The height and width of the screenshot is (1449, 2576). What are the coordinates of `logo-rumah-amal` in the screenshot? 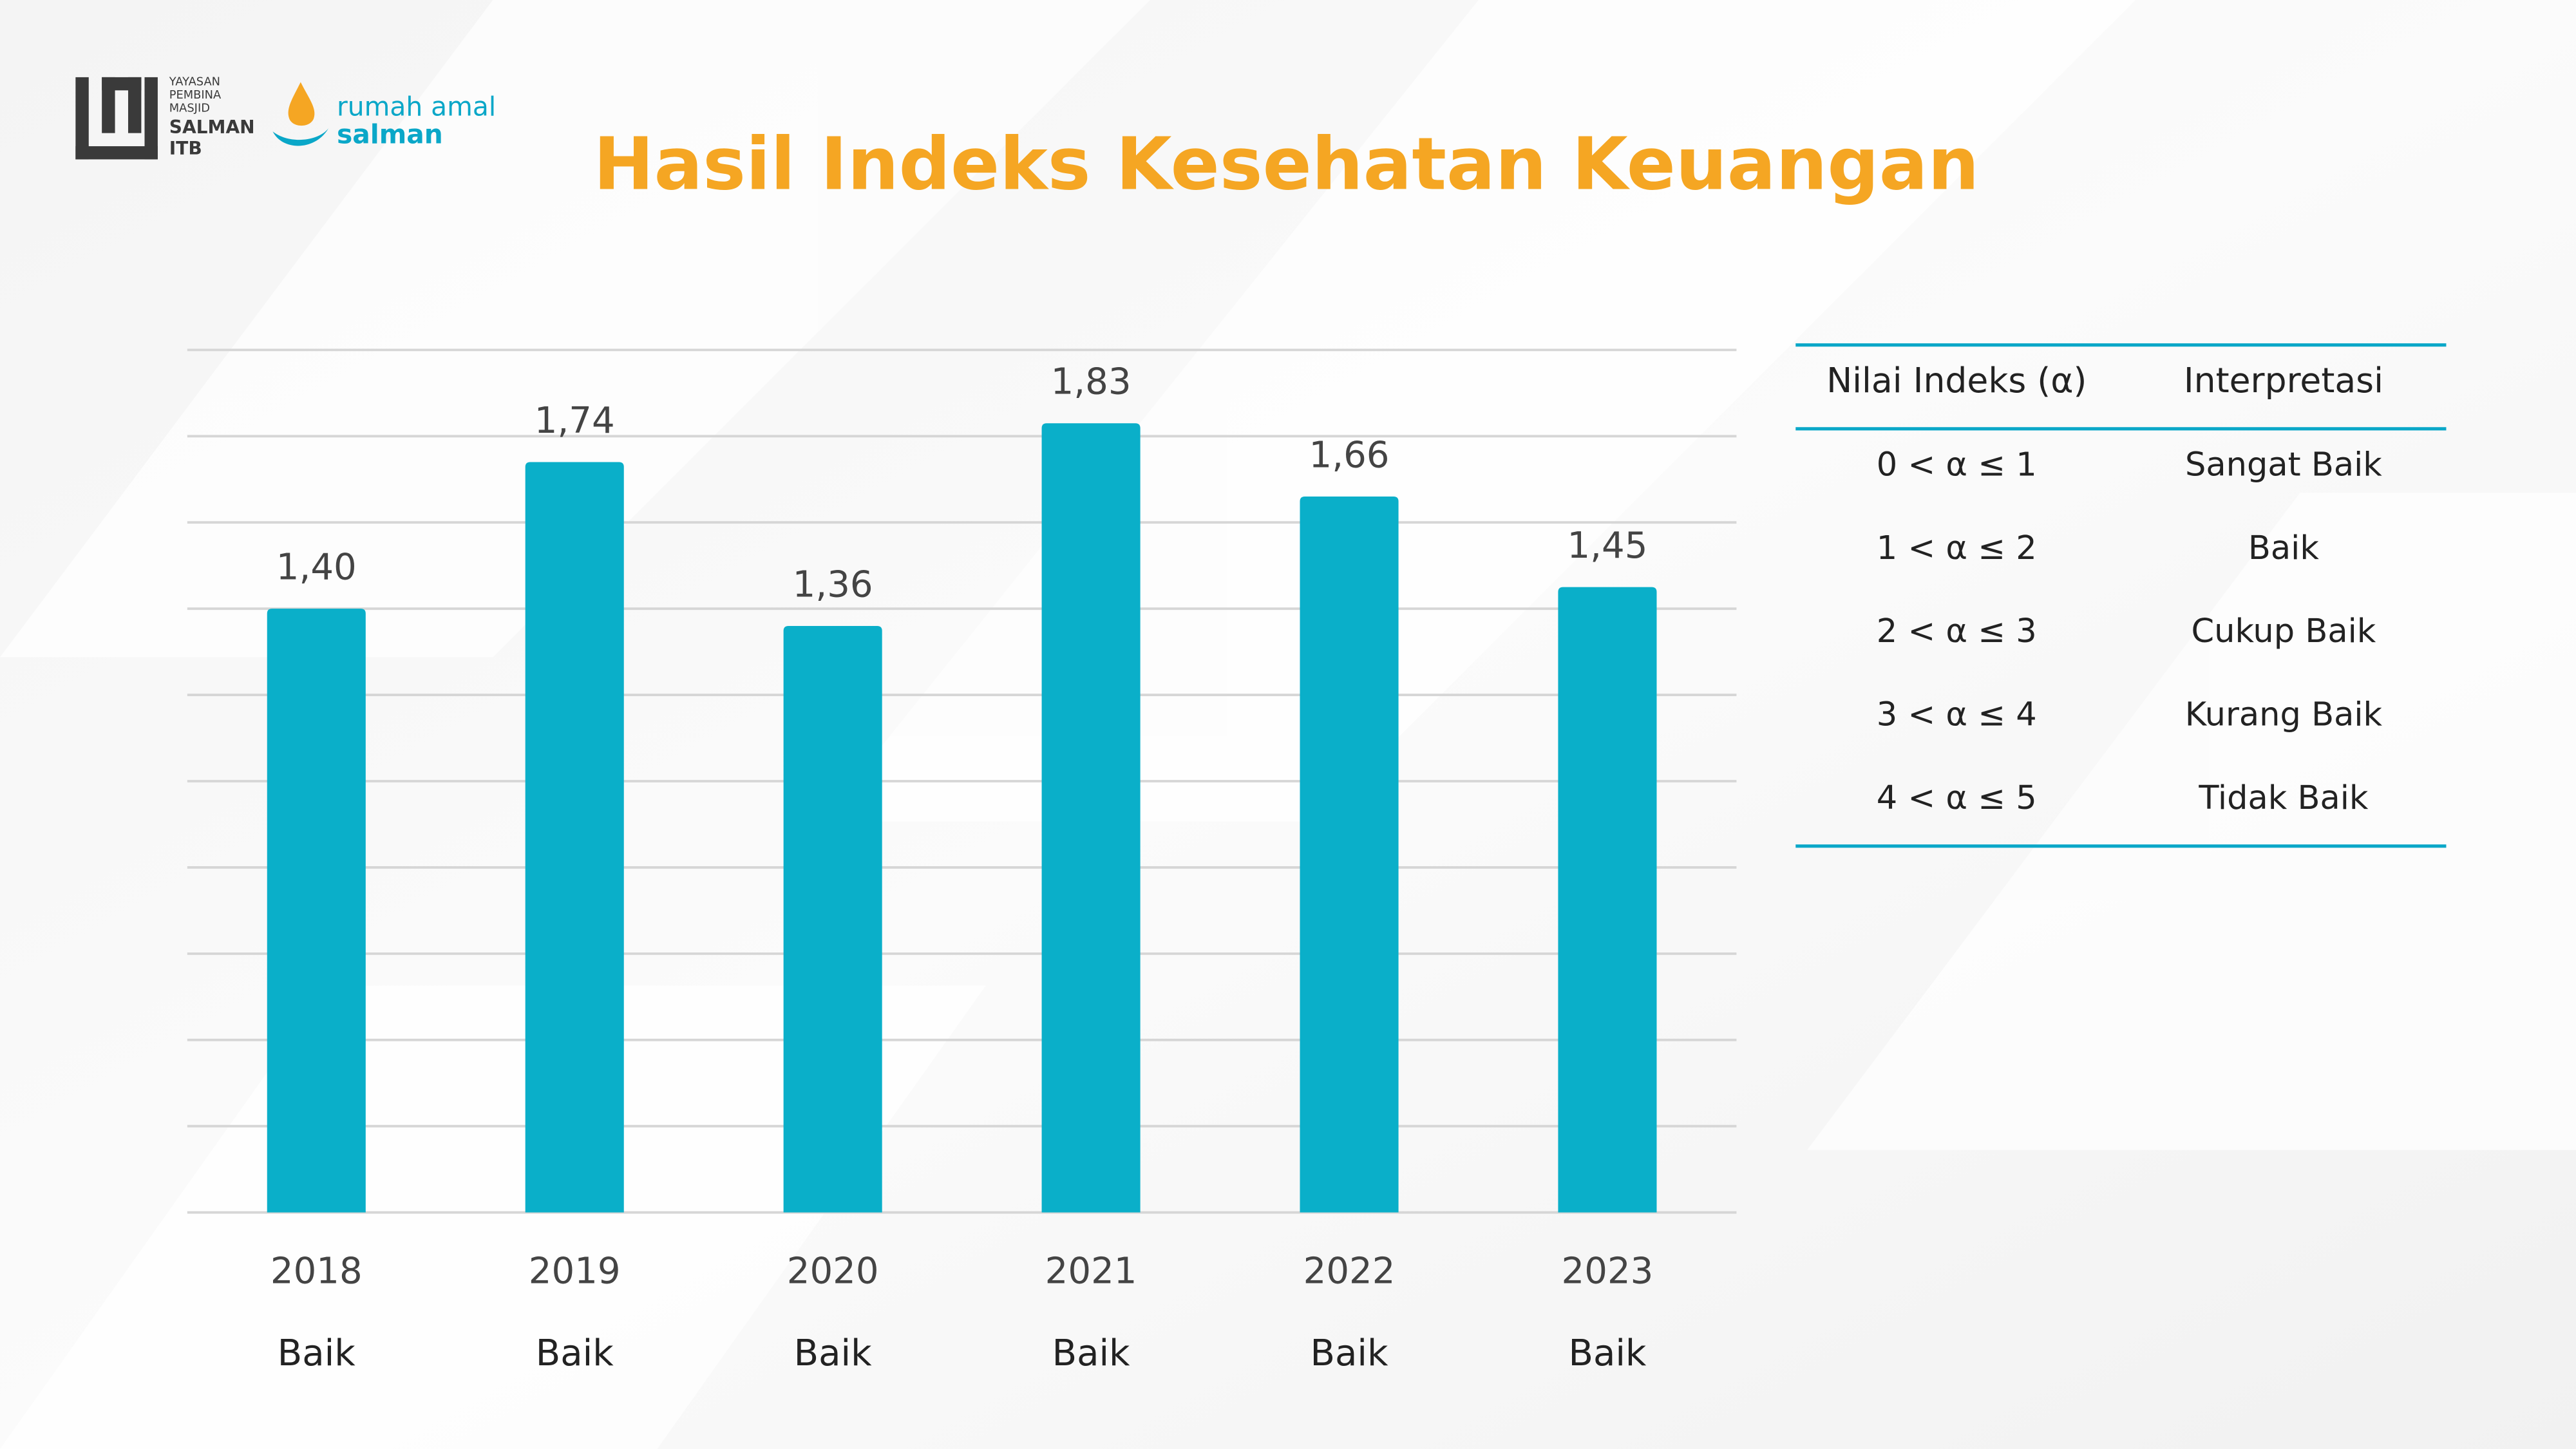 It's located at (301, 114).